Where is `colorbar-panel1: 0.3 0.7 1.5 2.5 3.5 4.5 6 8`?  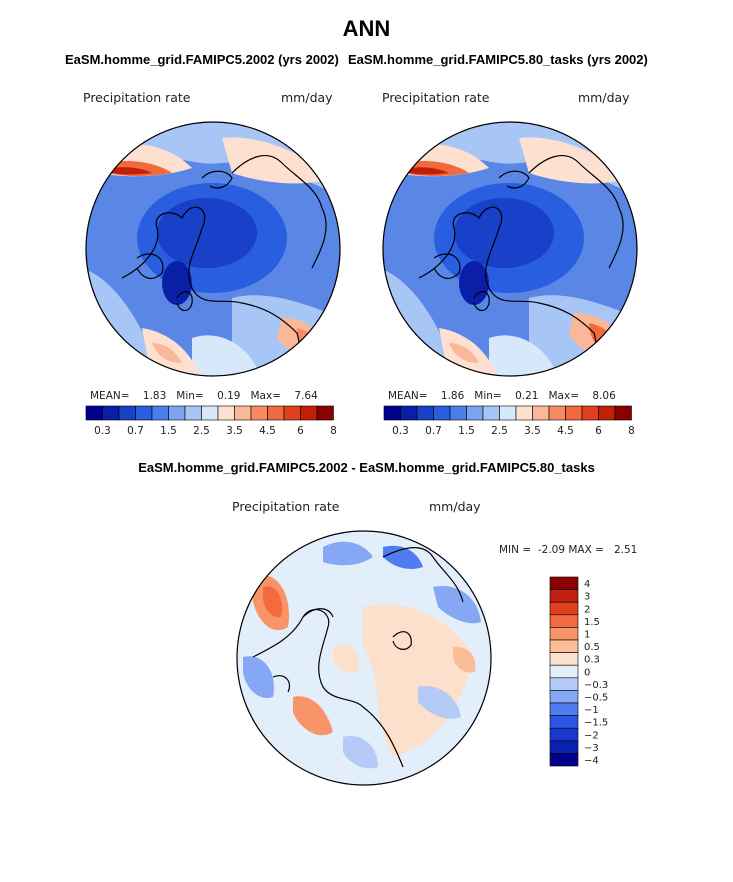 colorbar-panel1: 0.3 0.7 1.5 2.5 3.5 4.5 6 8 is located at coordinates (211, 421).